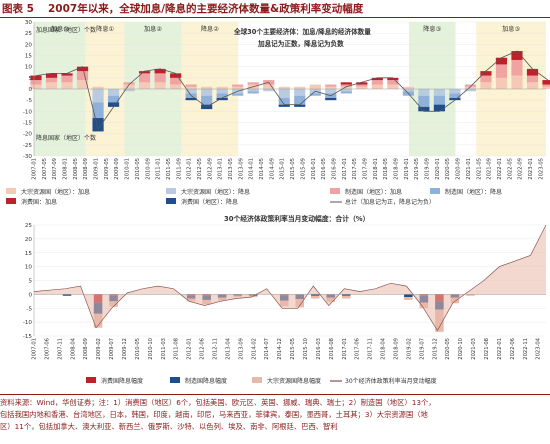 This screenshot has height=444, width=550. I want to click on p1-legend-label-6: 总计（加息记为正，降息记为负）, so click(390, 202).